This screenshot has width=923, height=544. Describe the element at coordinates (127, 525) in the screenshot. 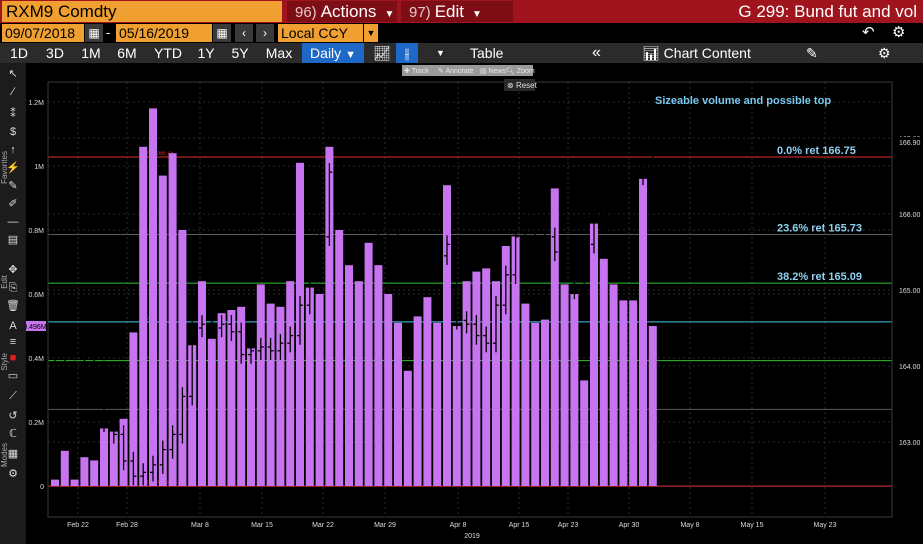

I see `x-tick-label: Feb 28` at that location.